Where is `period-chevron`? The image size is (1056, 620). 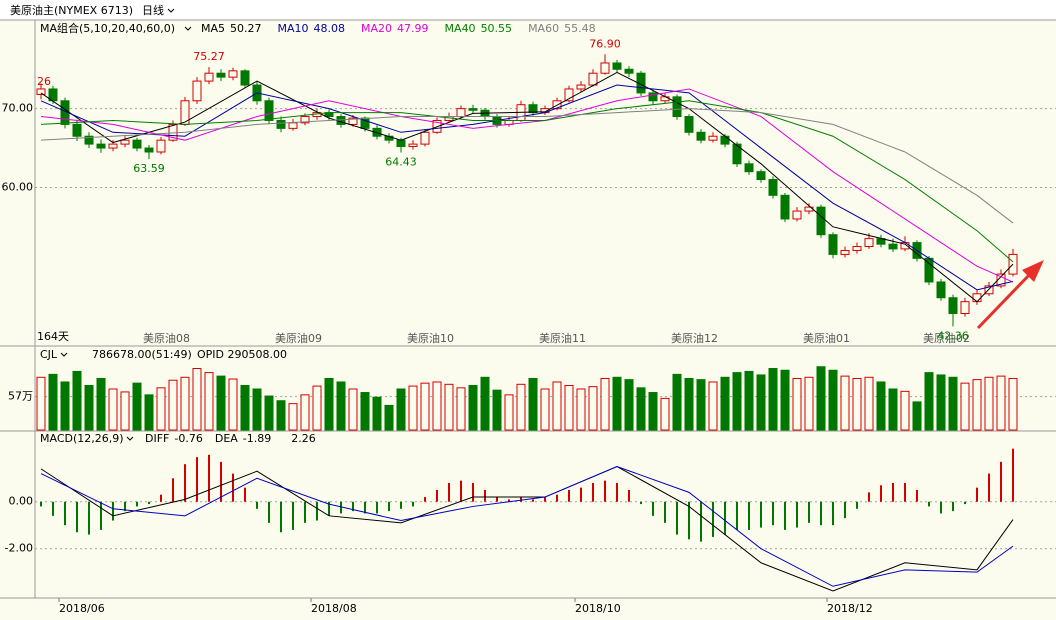 period-chevron is located at coordinates (171, 10).